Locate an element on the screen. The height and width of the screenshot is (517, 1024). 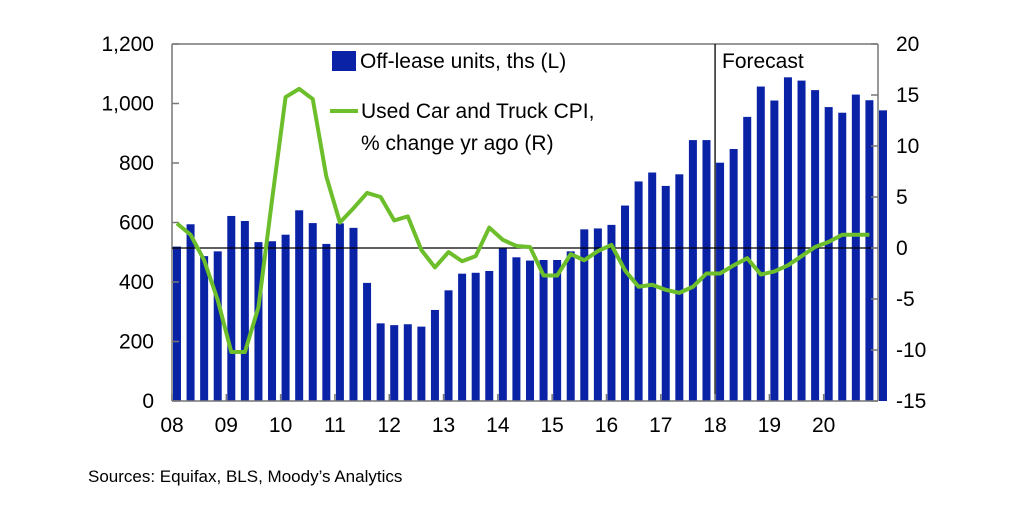
left-tick-label: 200 is located at coordinates (136, 342).